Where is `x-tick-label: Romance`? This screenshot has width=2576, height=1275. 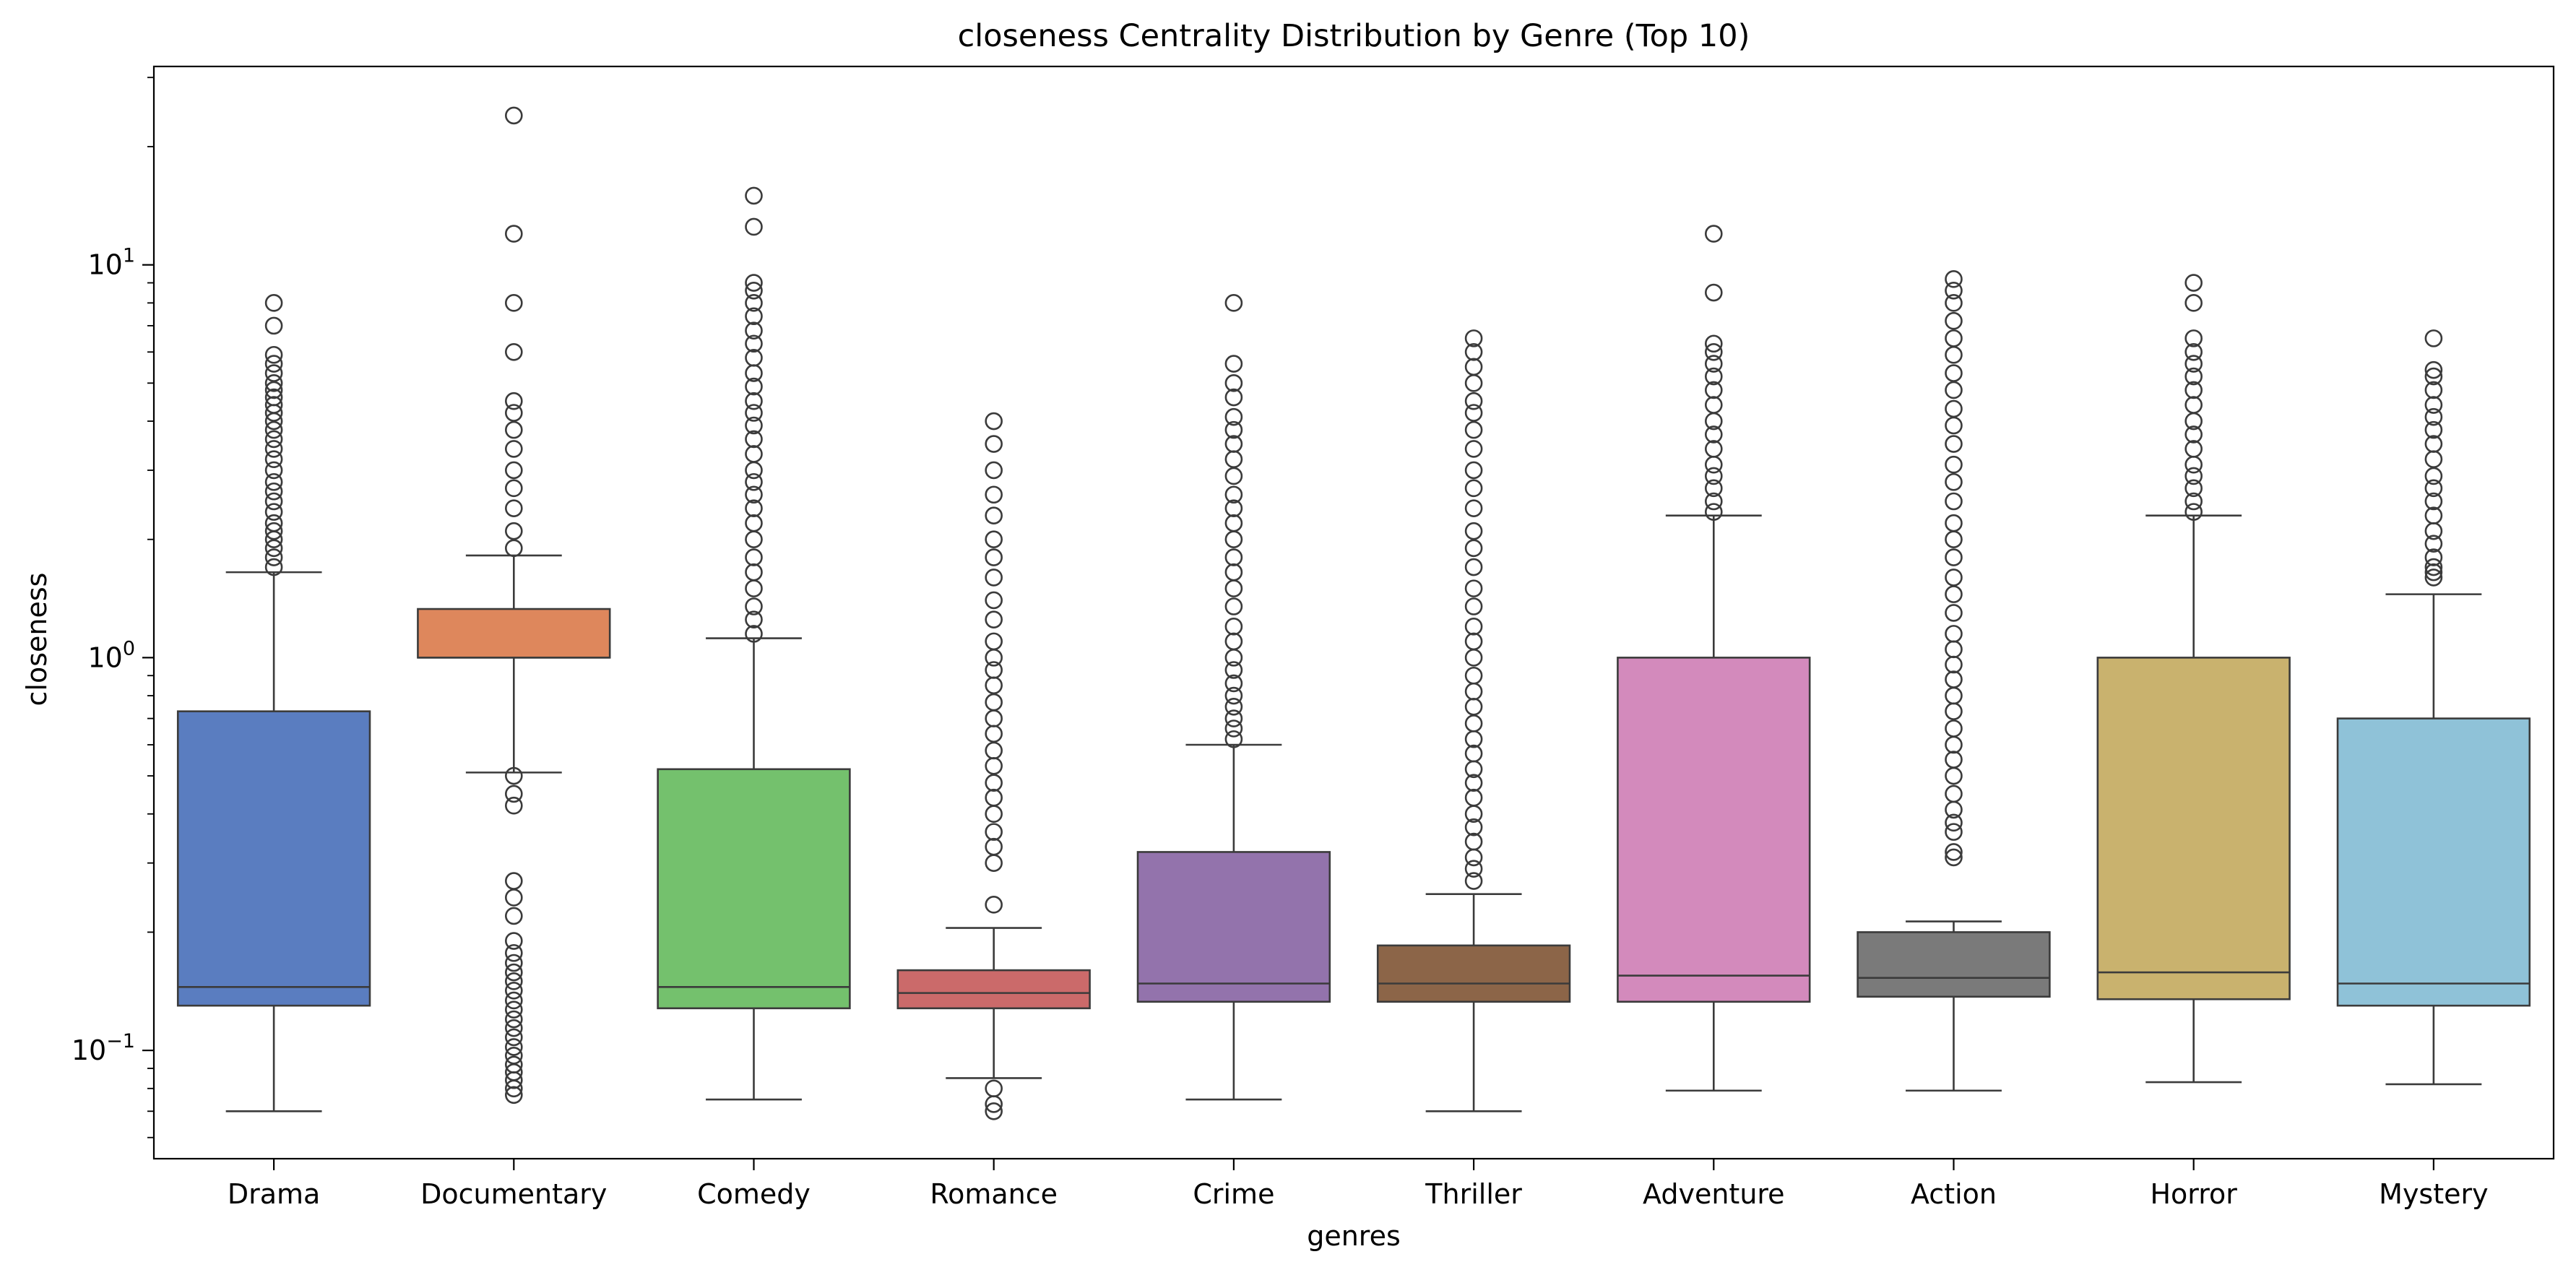 x-tick-label: Romance is located at coordinates (994, 1194).